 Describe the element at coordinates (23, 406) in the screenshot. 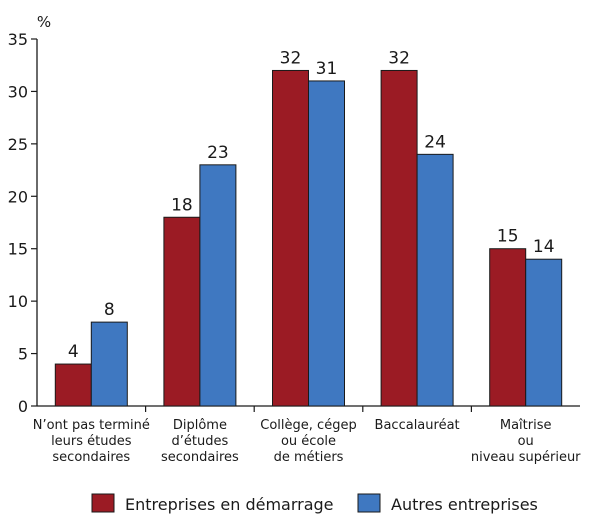

I see `y-tick-label: 0` at that location.